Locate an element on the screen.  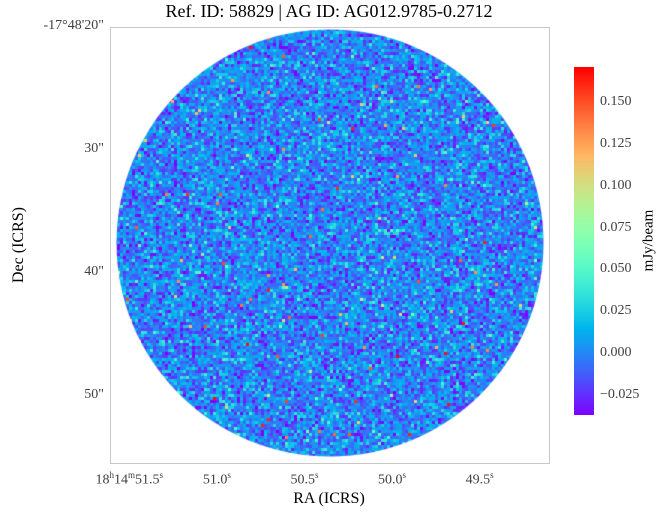
y-axis-tick-label: 40" is located at coordinates (94, 271).